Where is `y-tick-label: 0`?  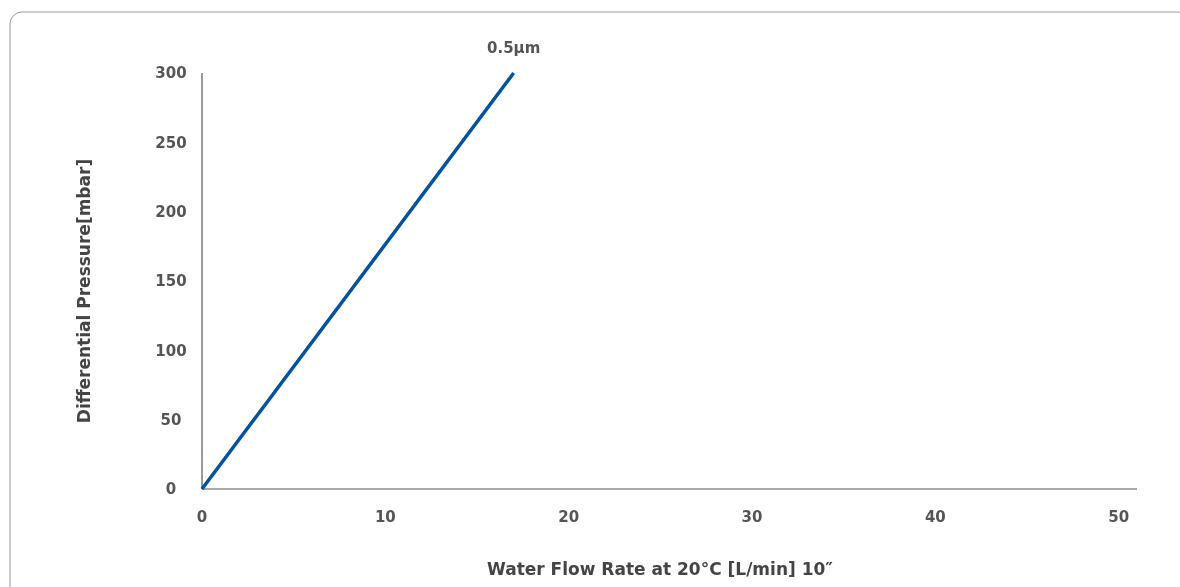
y-tick-label: 0 is located at coordinates (171, 489).